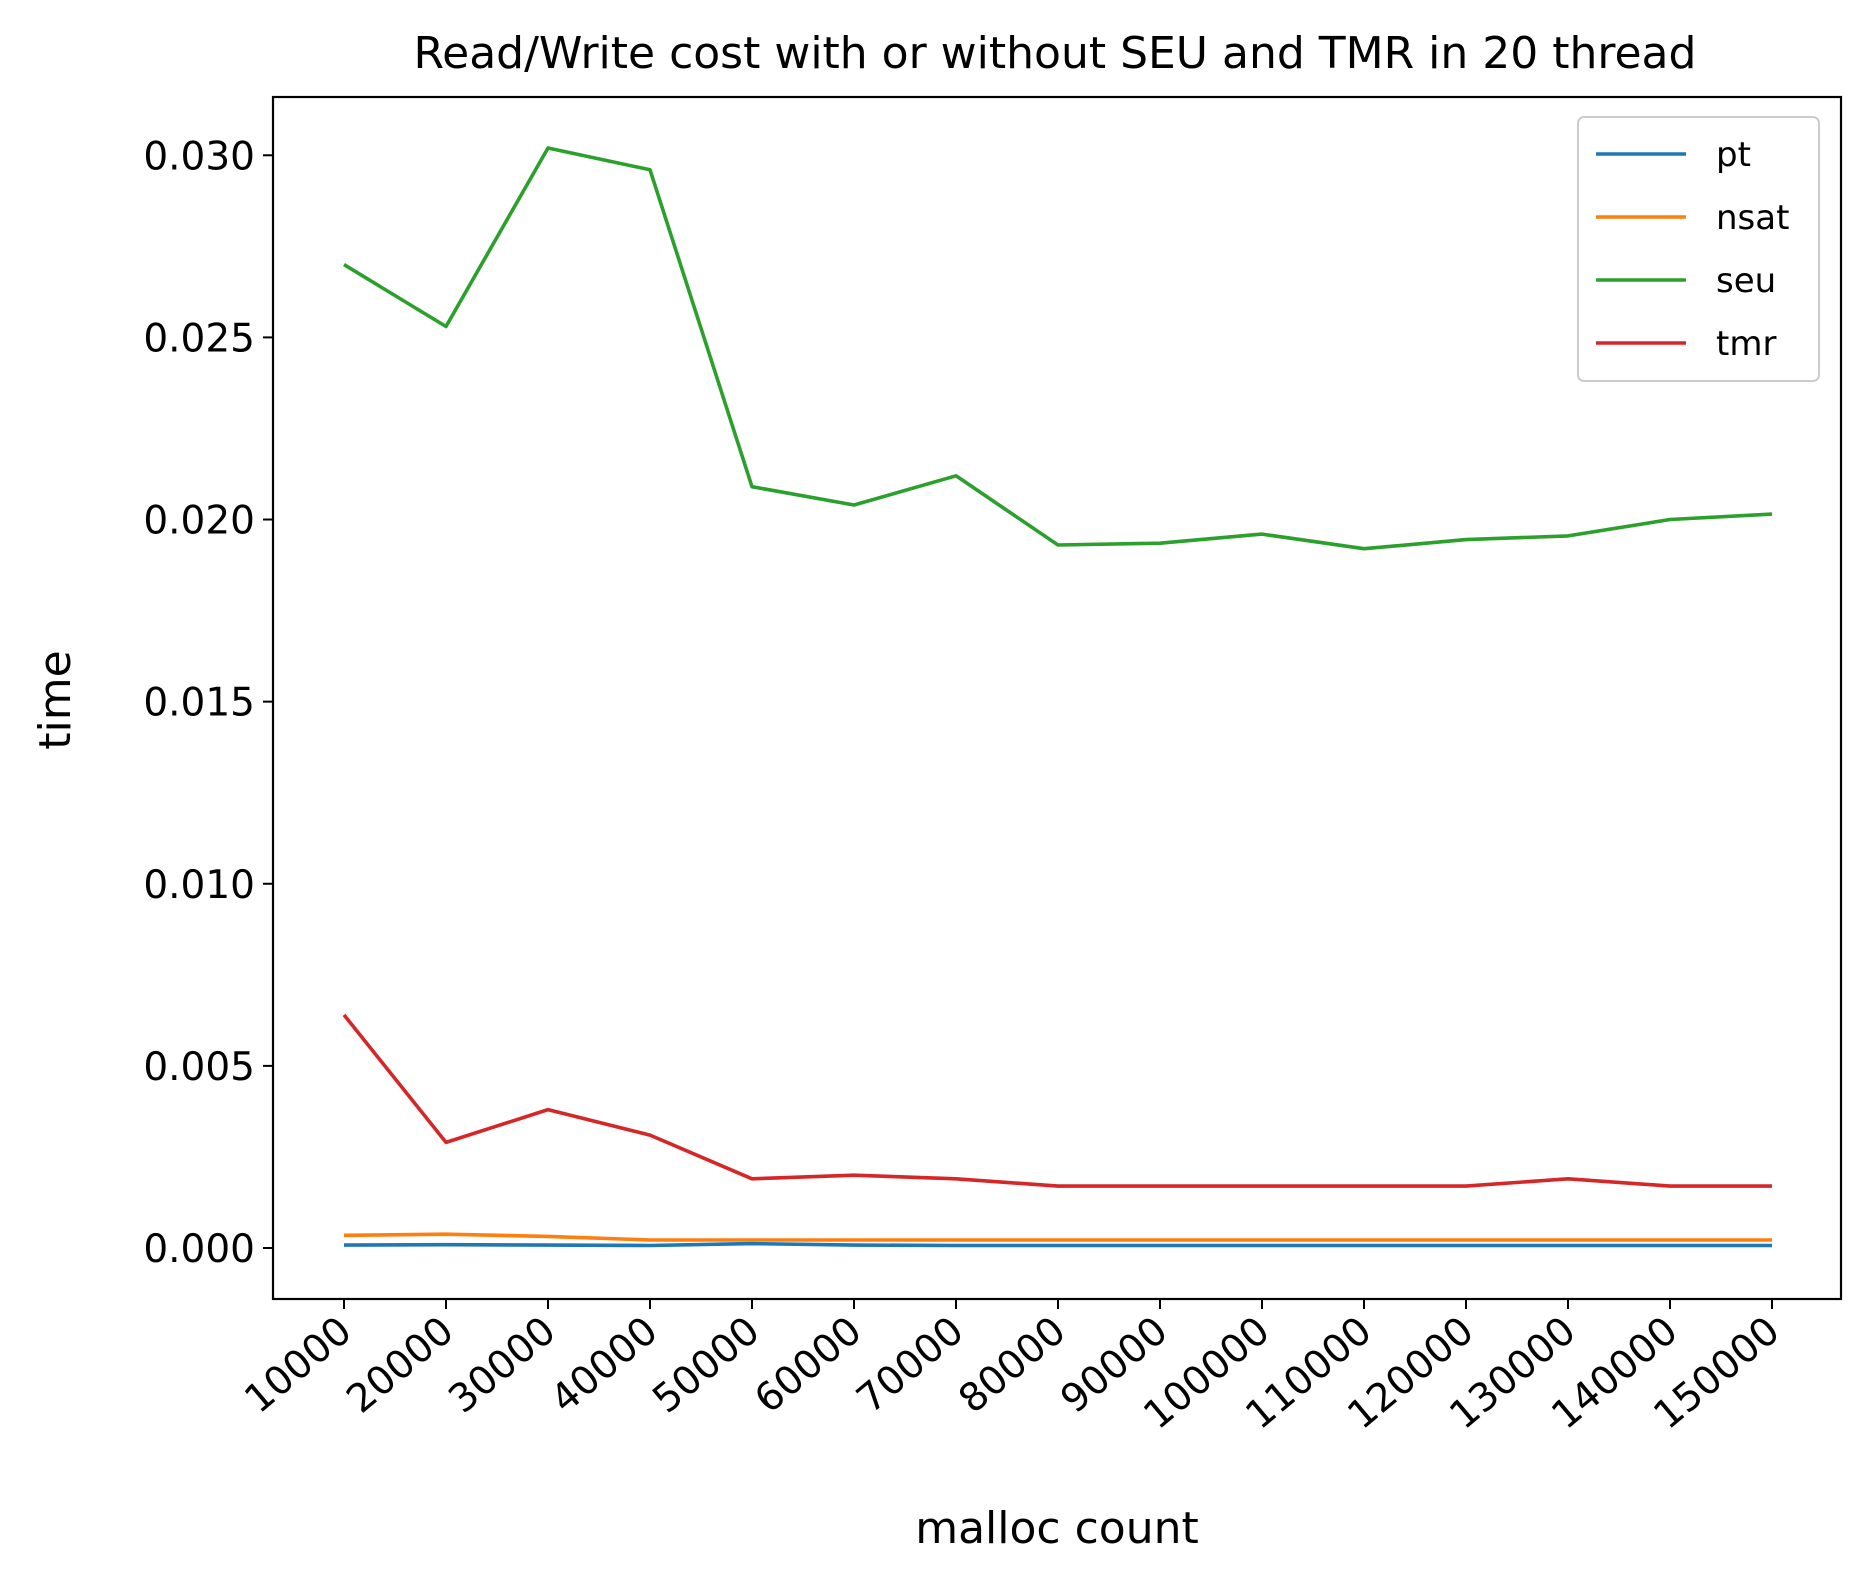 Image resolution: width=1870 pixels, height=1579 pixels. Describe the element at coordinates (910, 1365) in the screenshot. I see `x-tick-label: 70000` at that location.